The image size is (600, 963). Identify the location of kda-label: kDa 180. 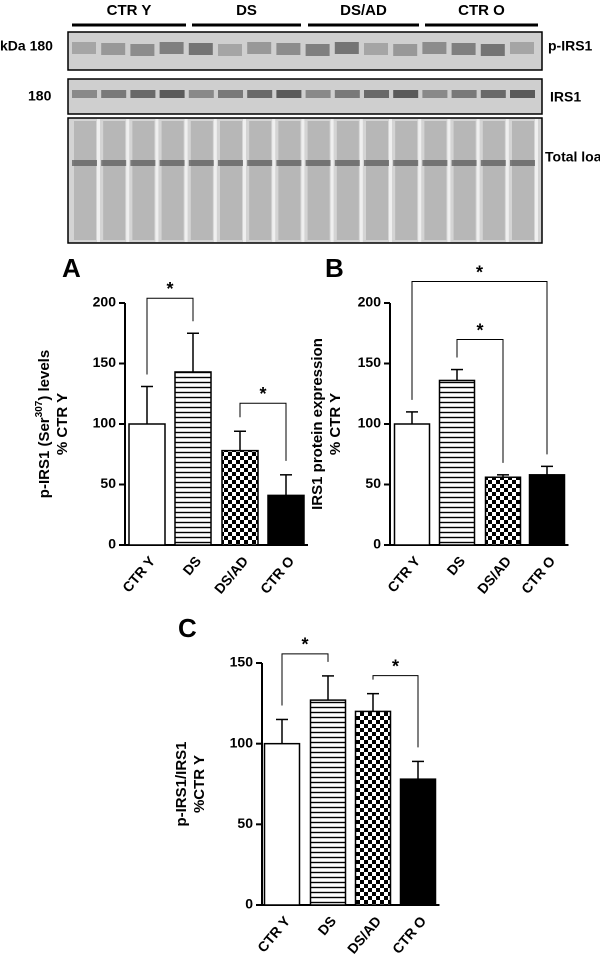
(26, 46).